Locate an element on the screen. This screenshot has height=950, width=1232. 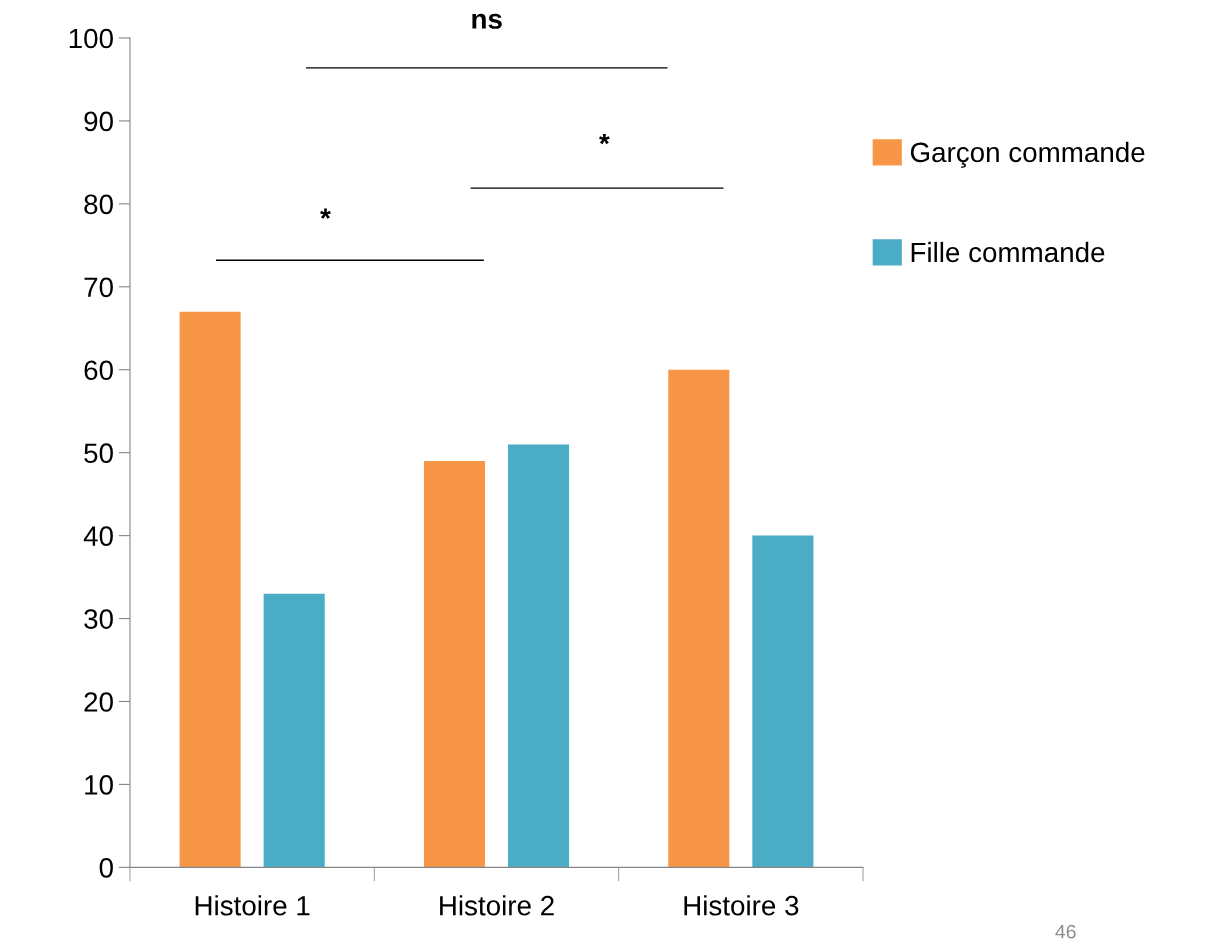
y-tick-label: 70 is located at coordinates (98, 287).